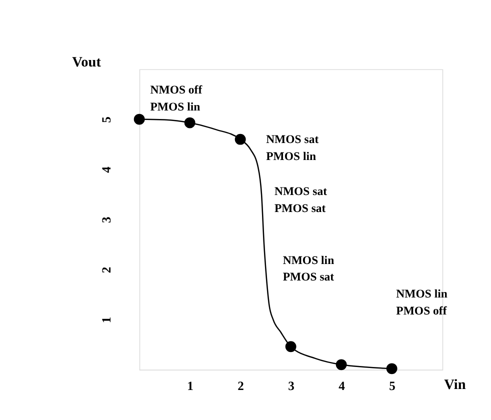 Image resolution: width=491 pixels, height=420 pixels. Describe the element at coordinates (308, 269) in the screenshot. I see `annotation: NMOS lin PMOS sat` at that location.